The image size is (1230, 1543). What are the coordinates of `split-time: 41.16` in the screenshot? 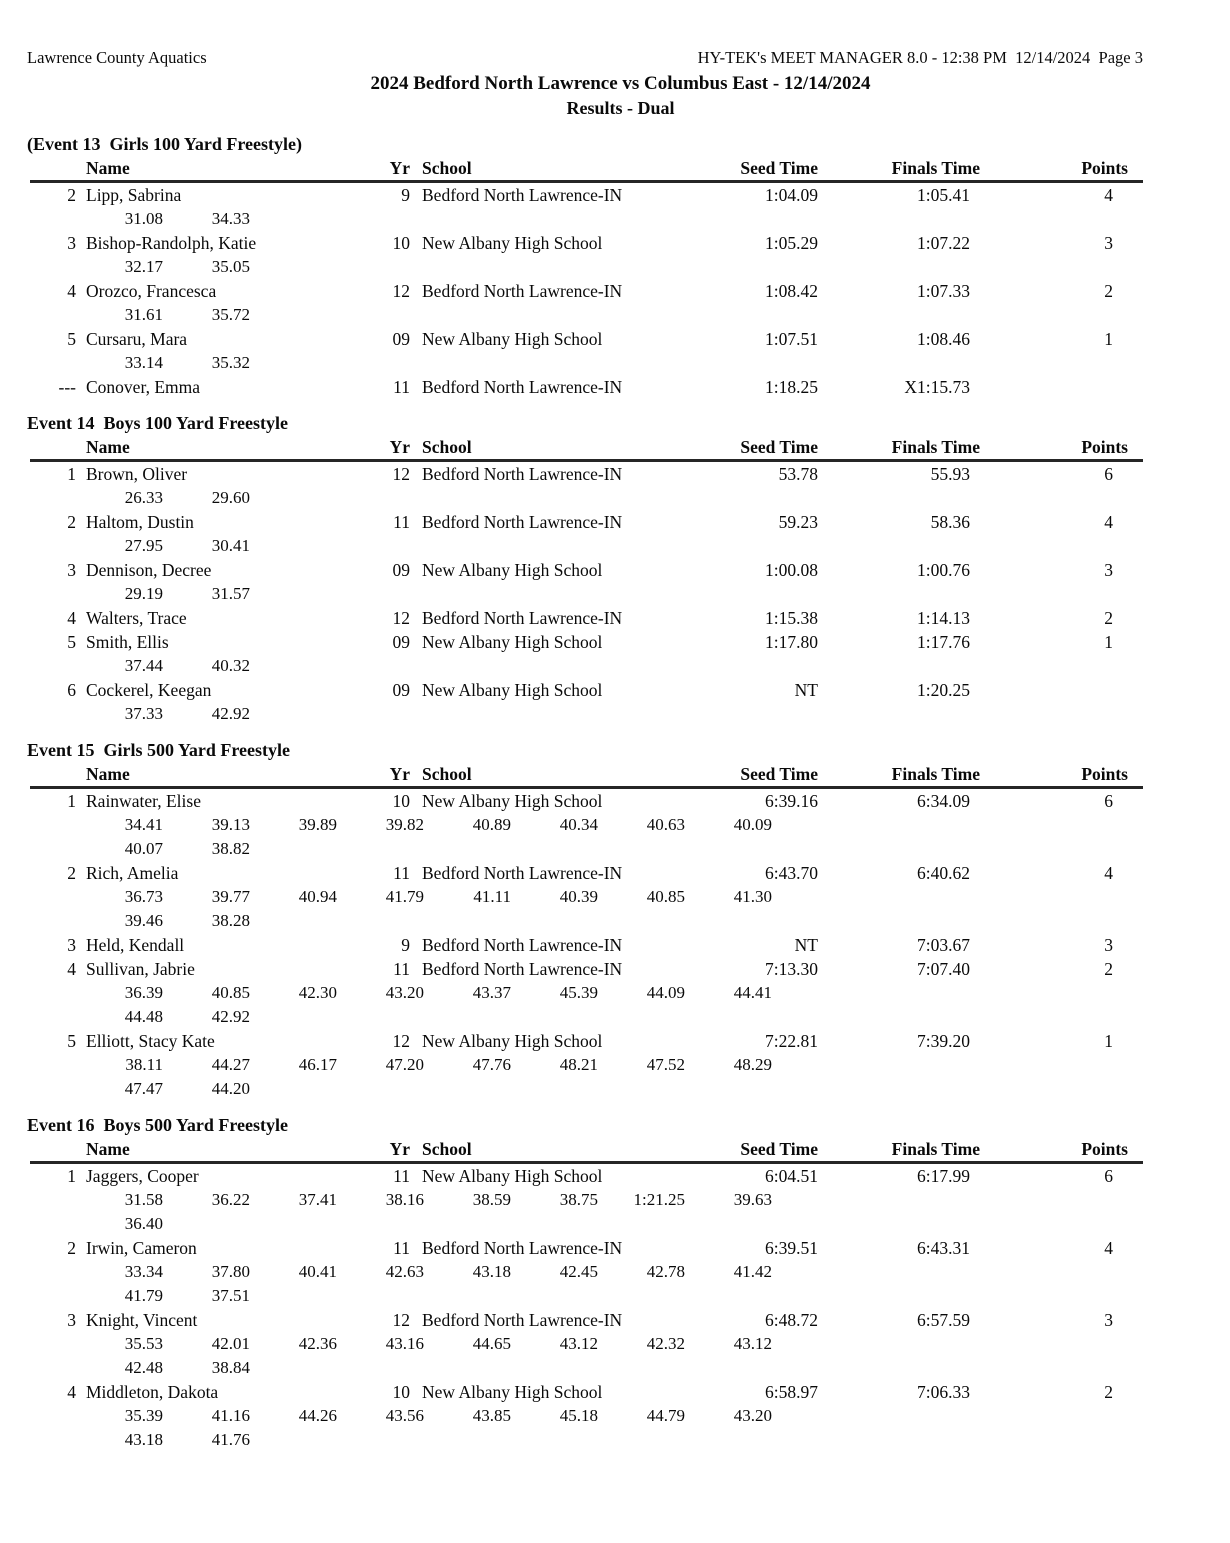 It's located at (230, 1415).